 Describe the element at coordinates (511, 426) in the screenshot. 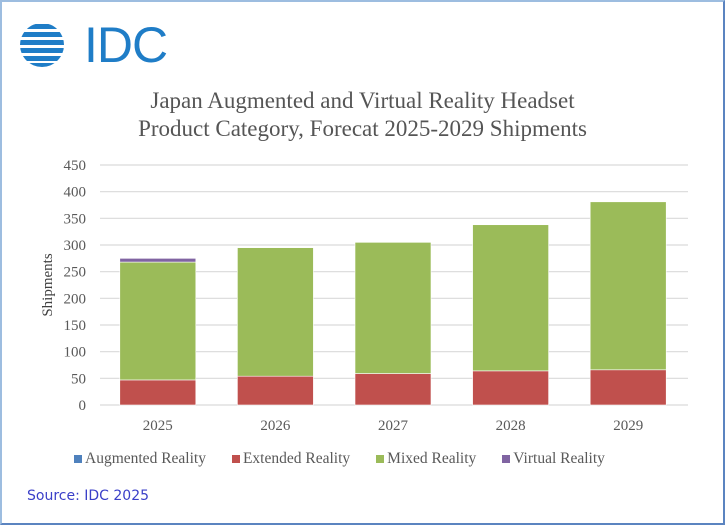

I see `x-tick-label: 2028` at that location.